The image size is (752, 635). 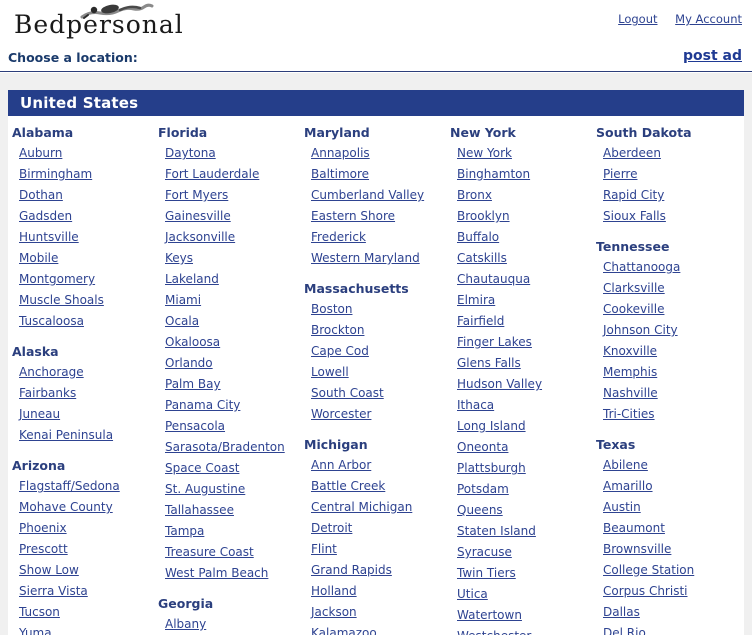 What do you see at coordinates (57, 279) in the screenshot?
I see `city-link-montgomery: Montgomery` at bounding box center [57, 279].